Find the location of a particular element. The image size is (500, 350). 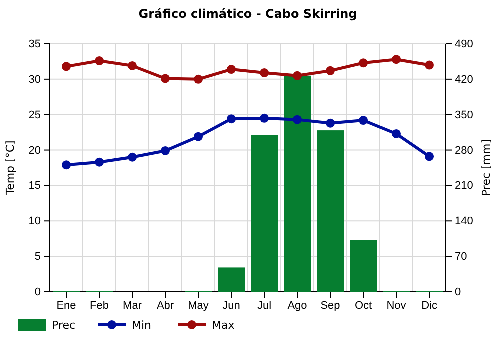

x-tick-label: Jun is located at coordinates (231, 306).